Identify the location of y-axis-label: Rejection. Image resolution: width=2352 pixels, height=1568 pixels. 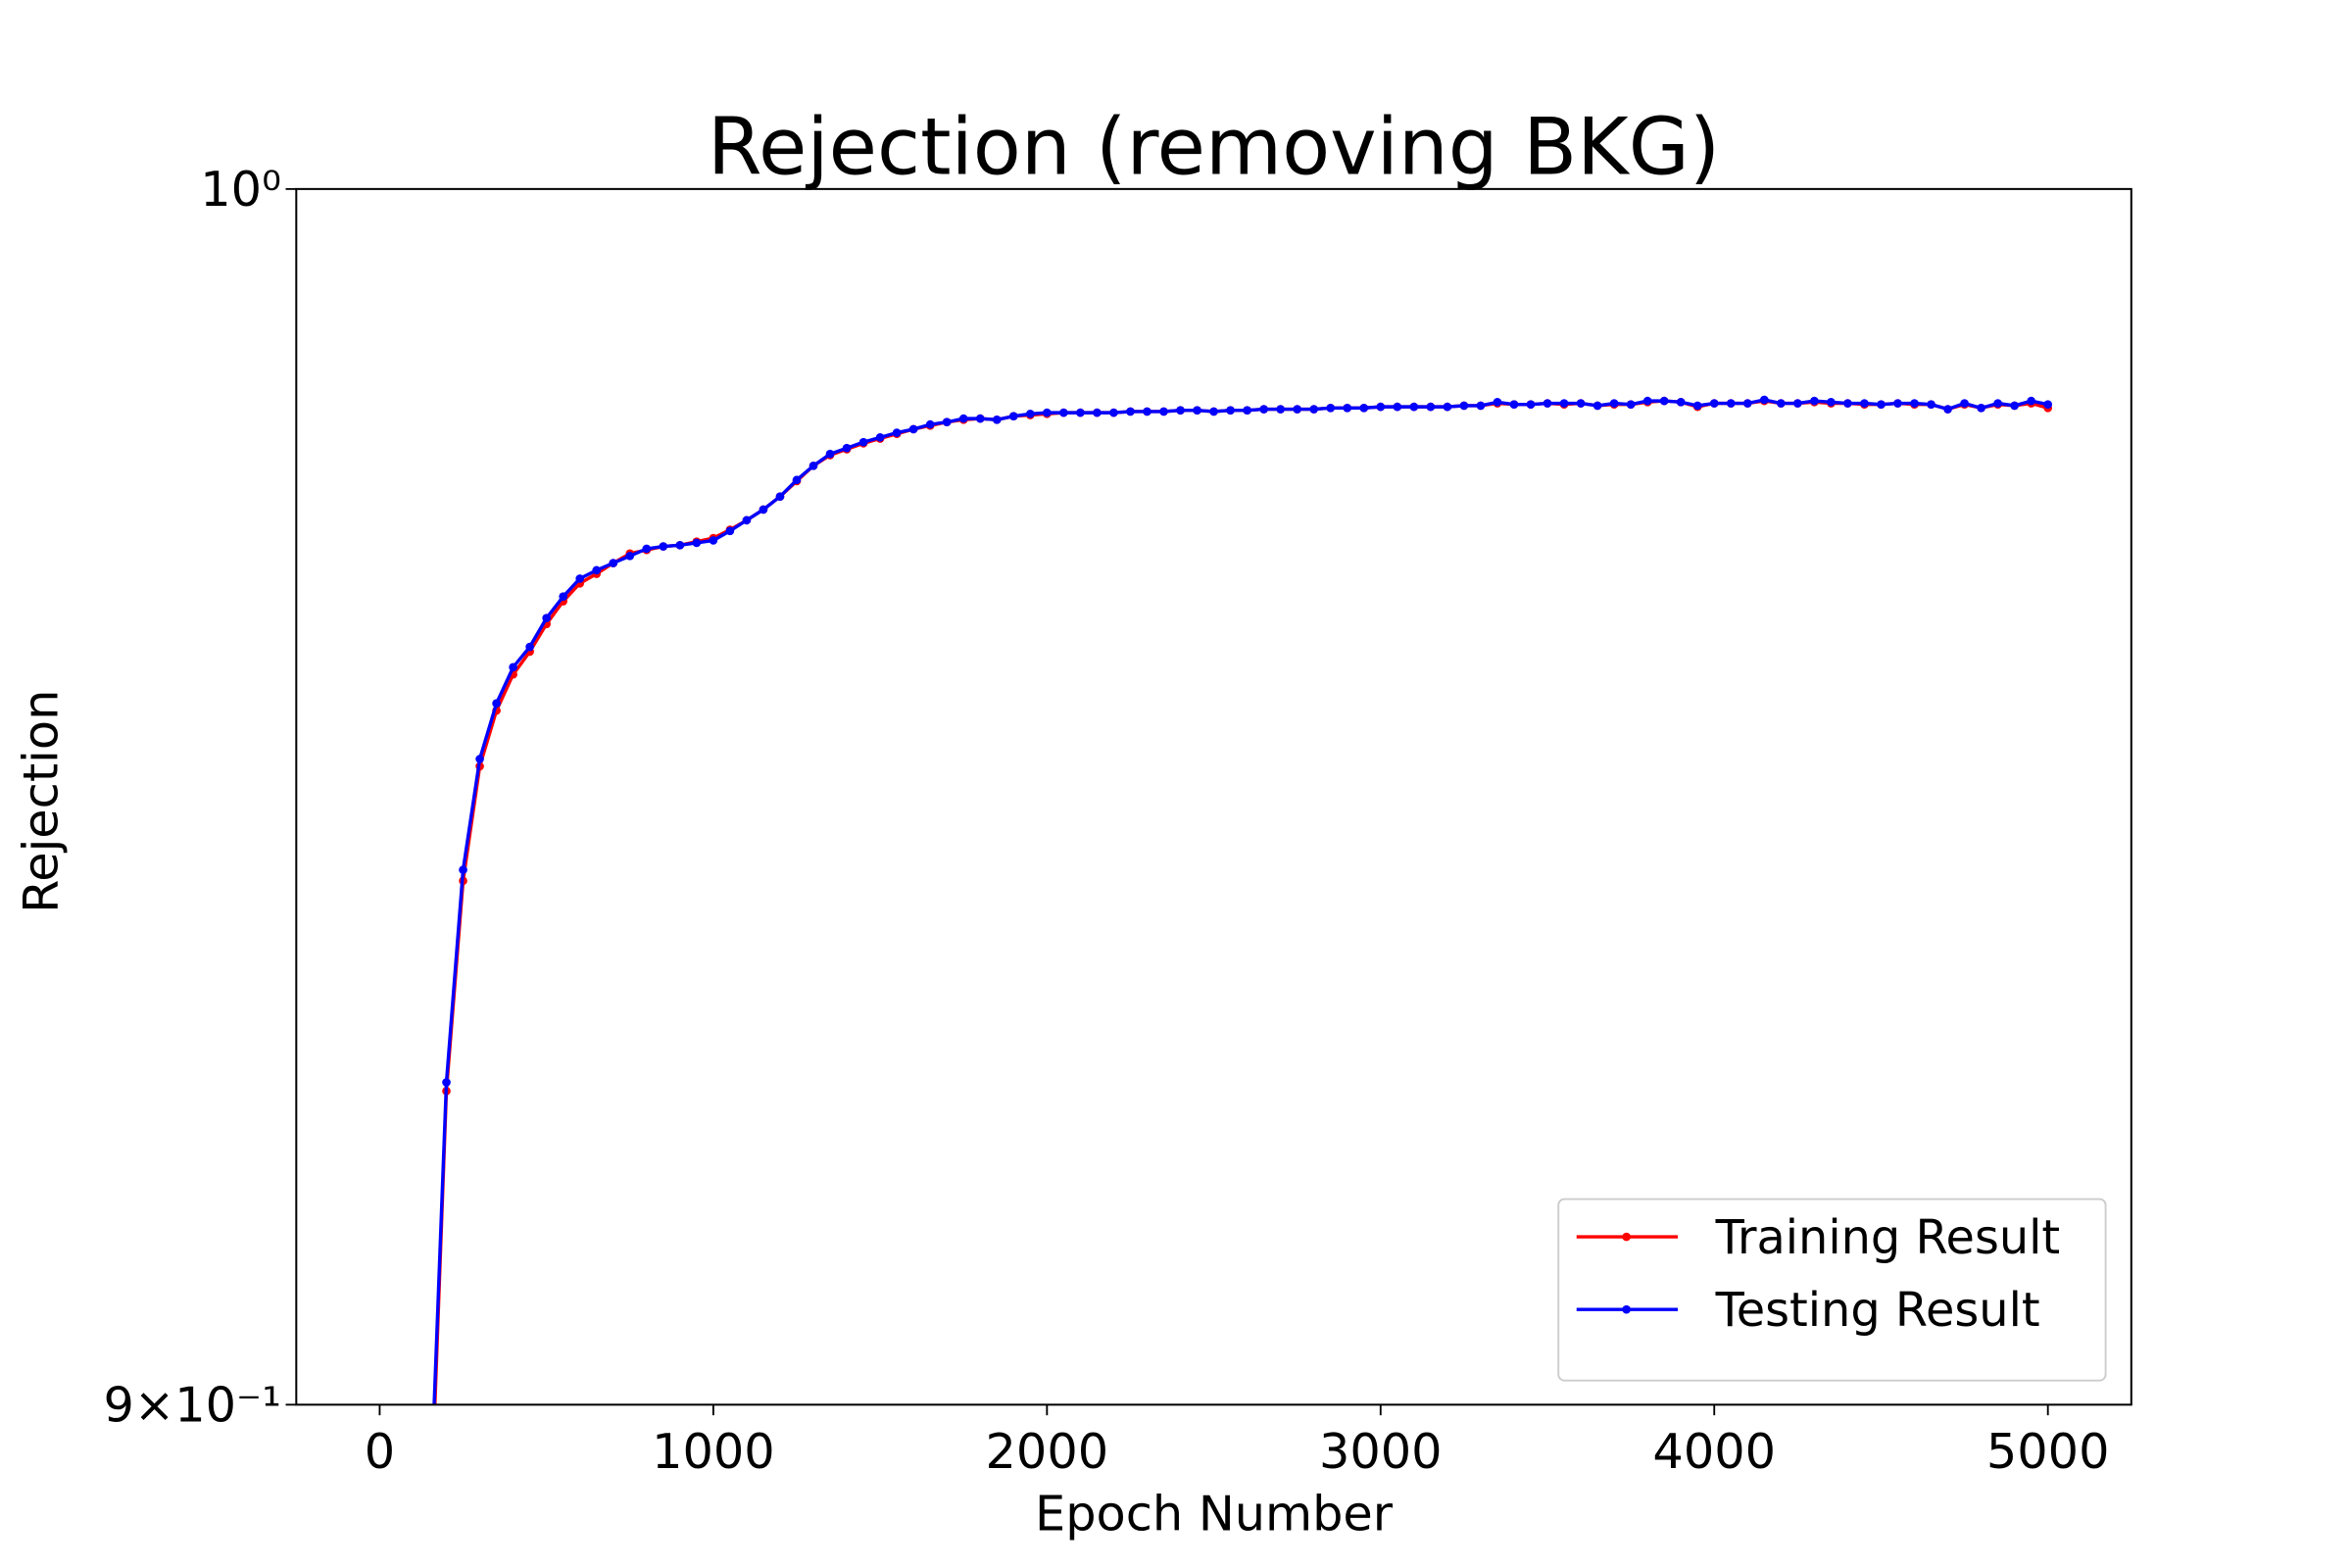
(41, 801).